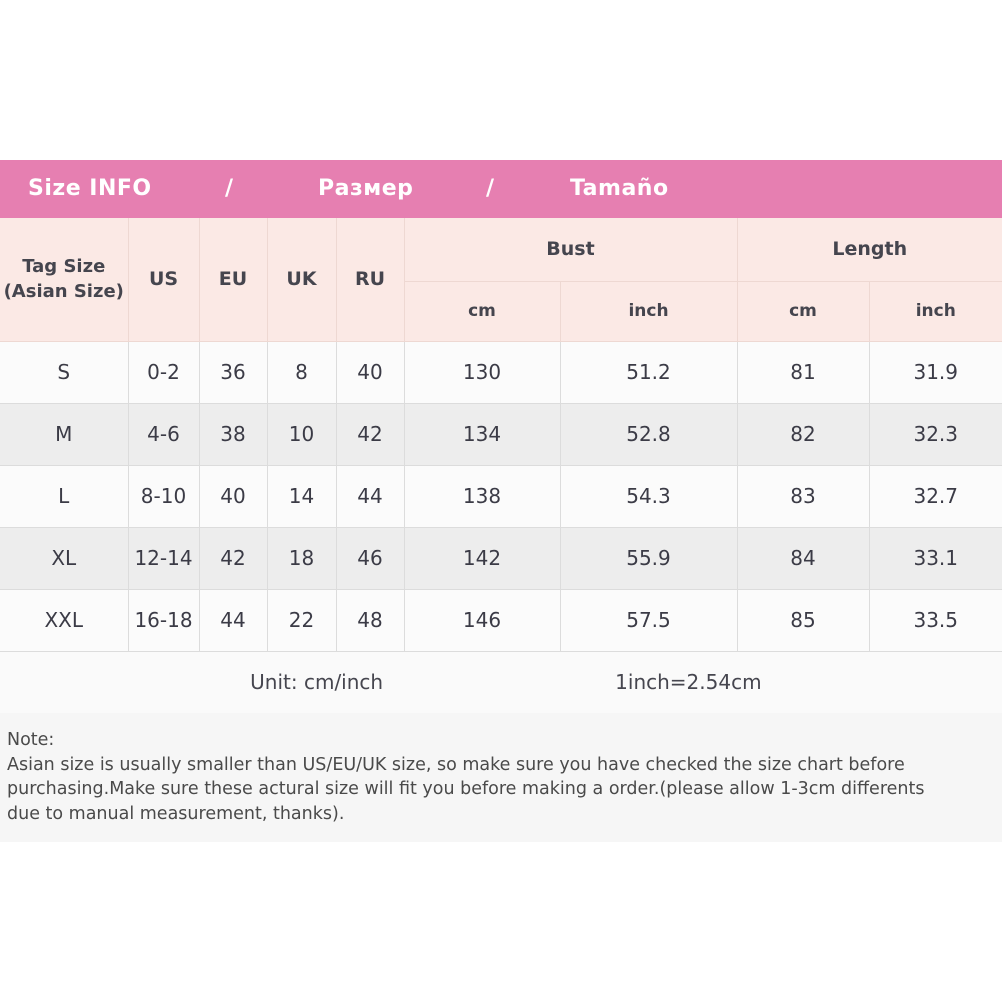 The image size is (1002, 1002). What do you see at coordinates (64, 434) in the screenshot?
I see `cell-tag: M` at bounding box center [64, 434].